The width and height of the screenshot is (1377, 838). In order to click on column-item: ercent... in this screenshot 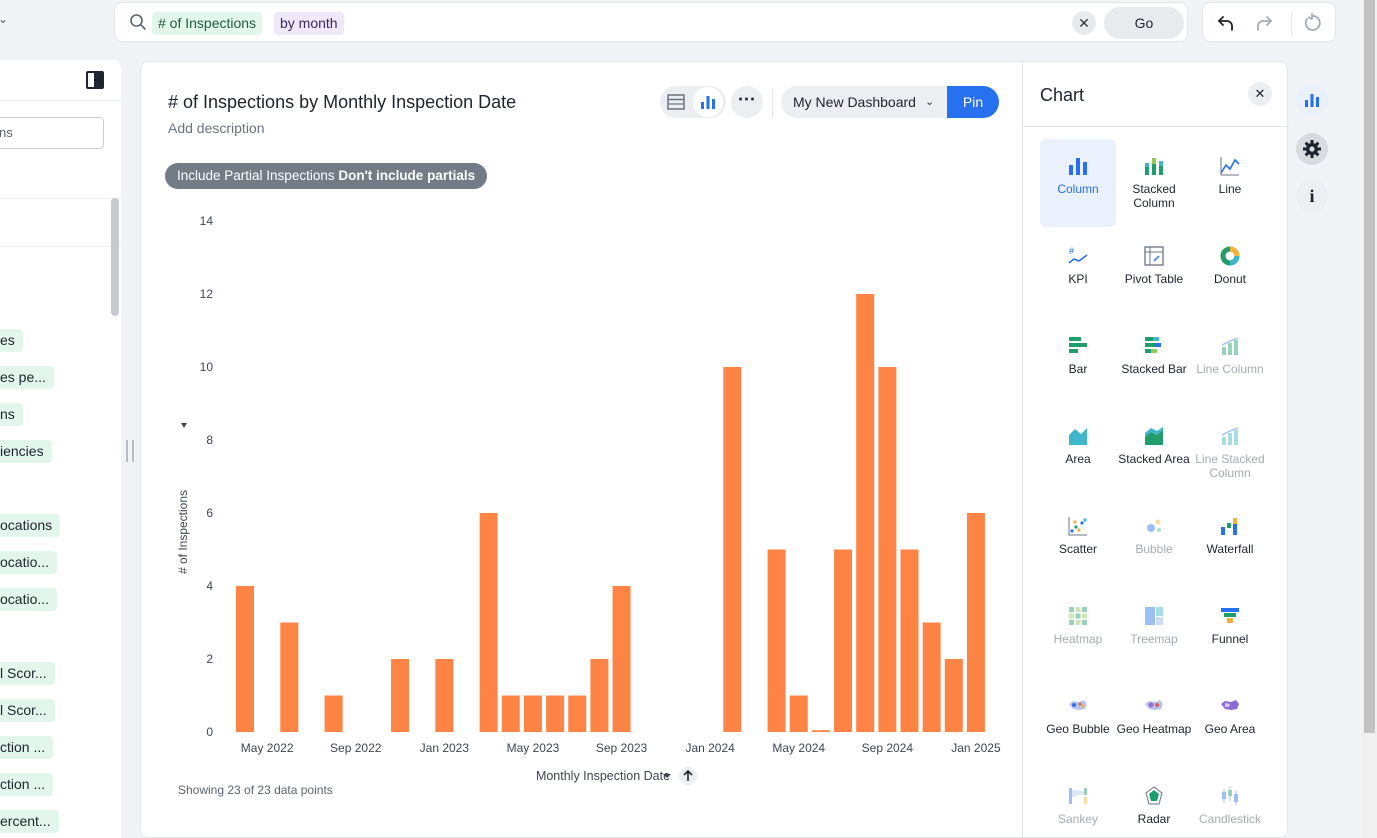, I will do `click(29, 821)`.